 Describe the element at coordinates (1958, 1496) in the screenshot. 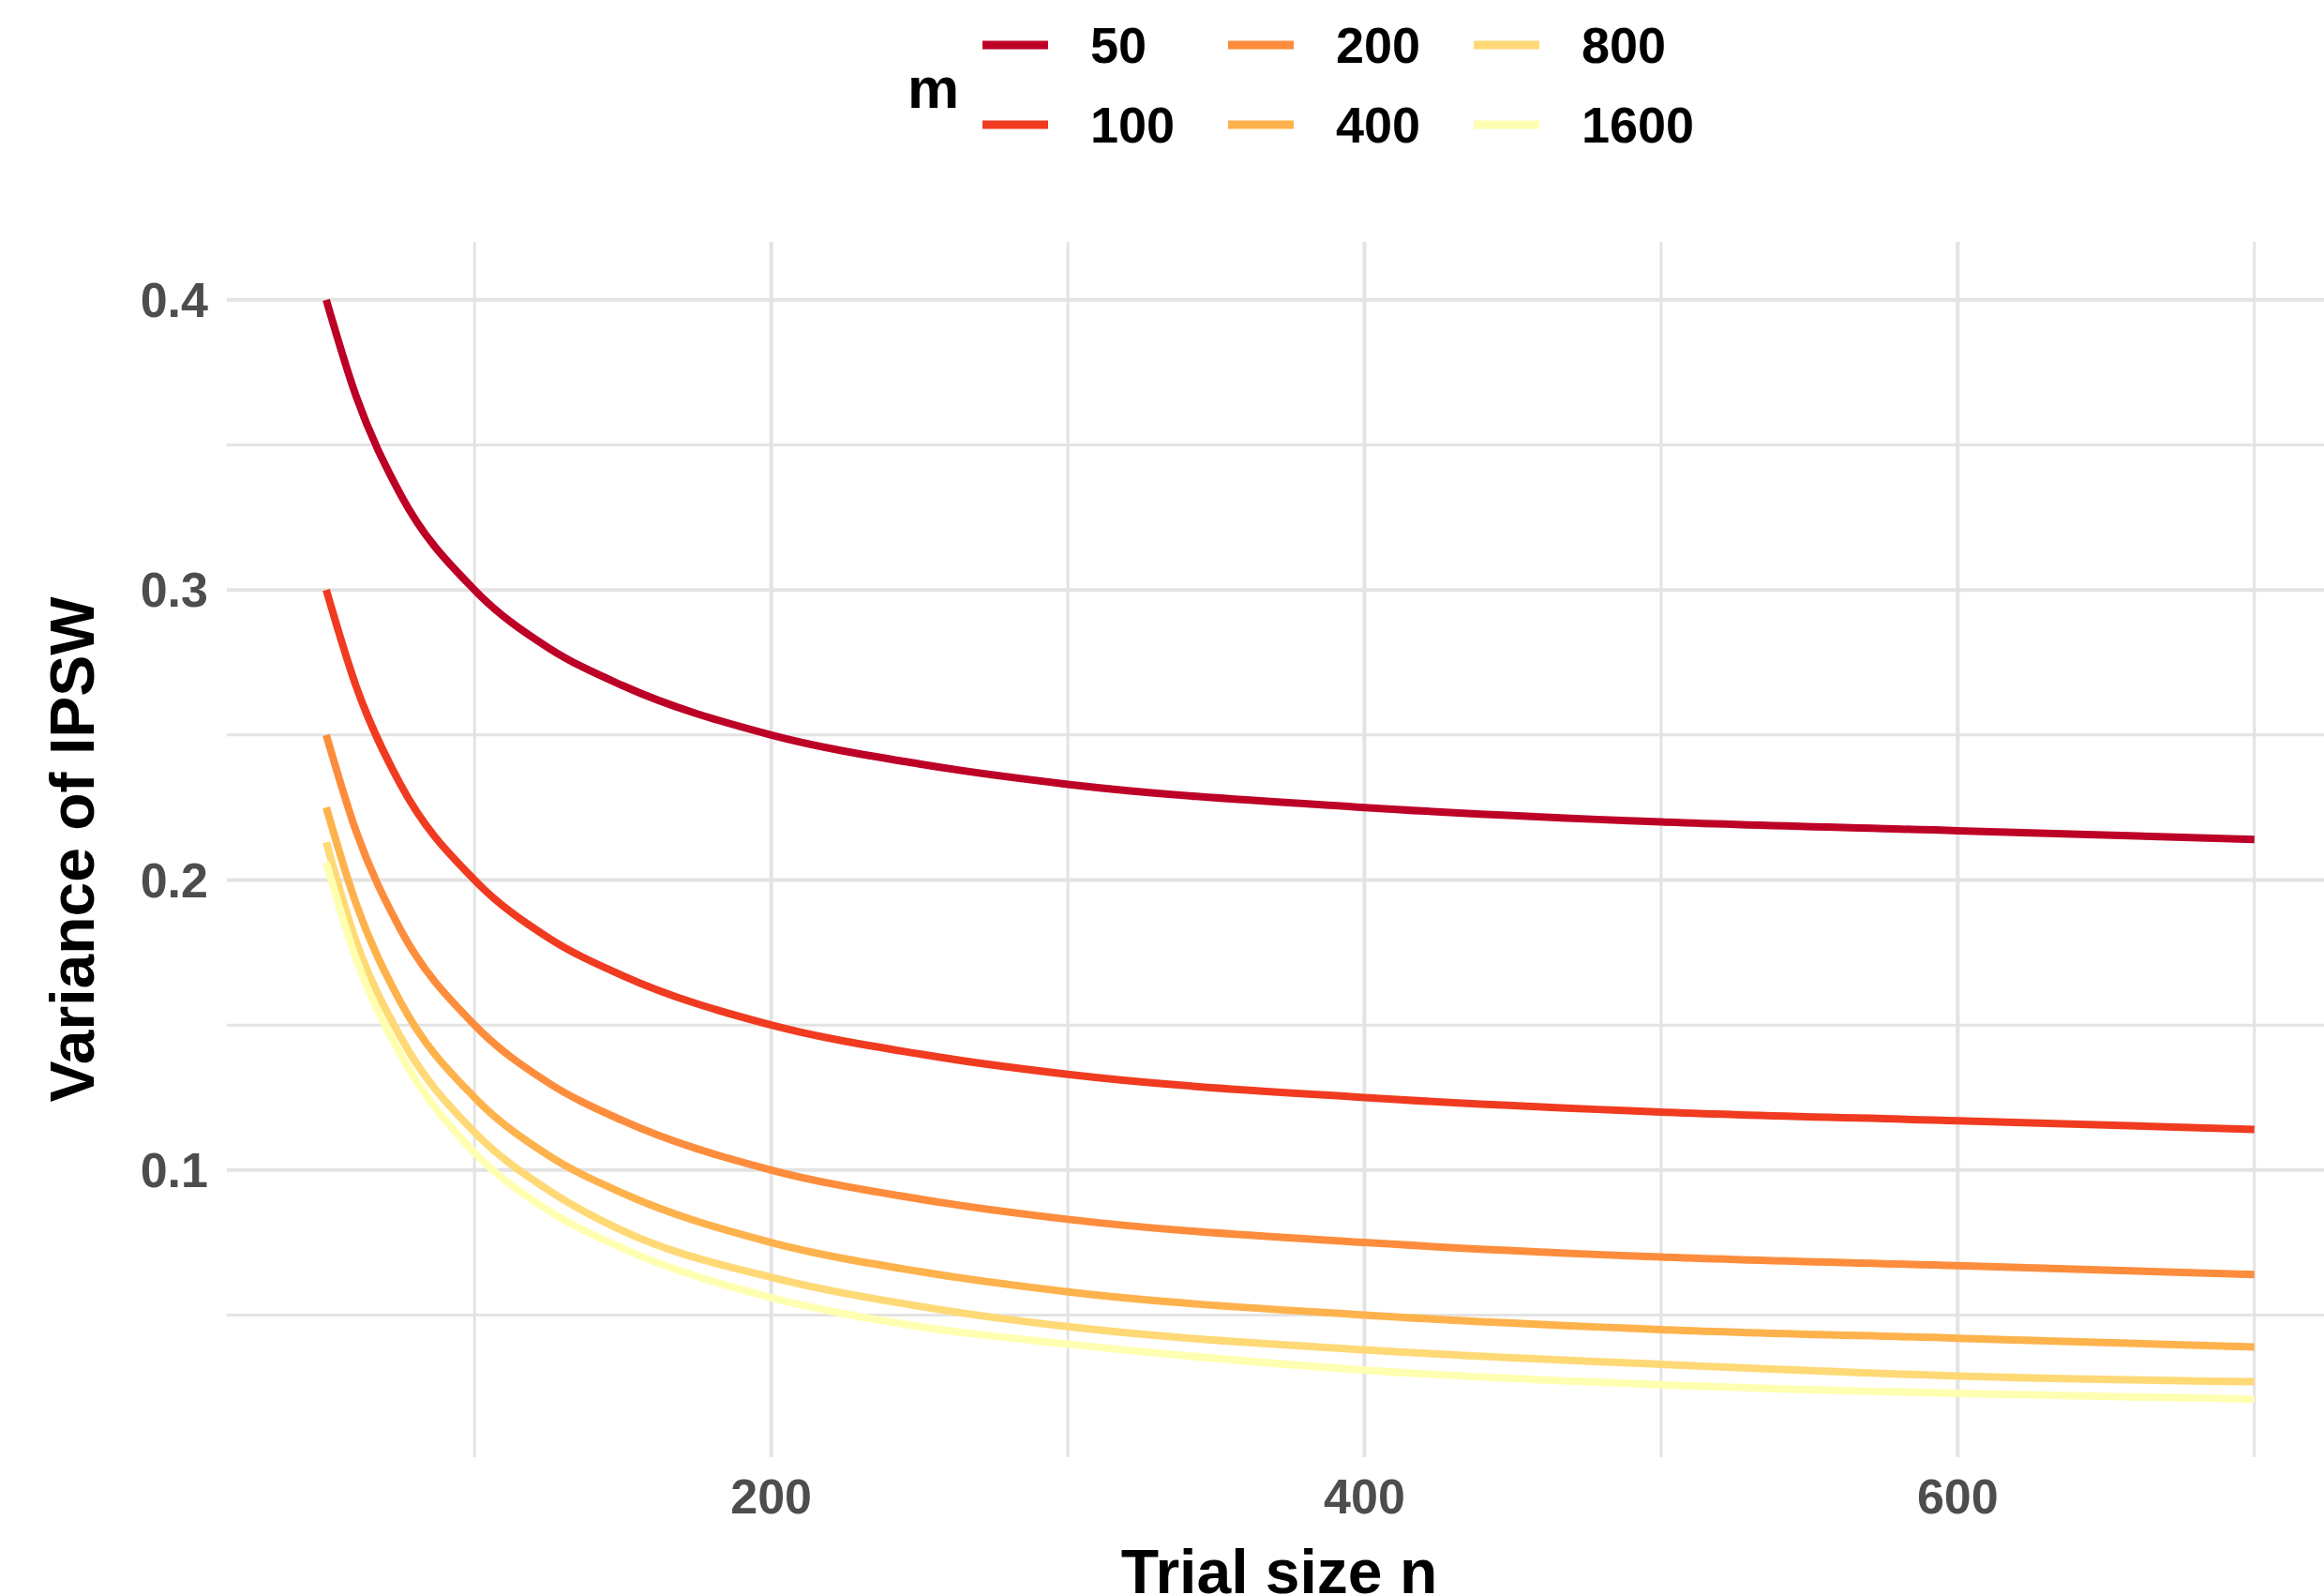

I see `x-tick-label: 600` at that location.